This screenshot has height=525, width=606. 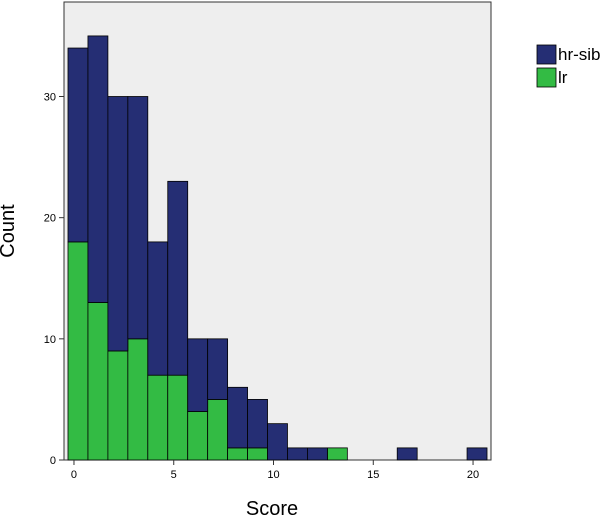 What do you see at coordinates (50, 340) in the screenshot?
I see `y-tick-label: 10` at bounding box center [50, 340].